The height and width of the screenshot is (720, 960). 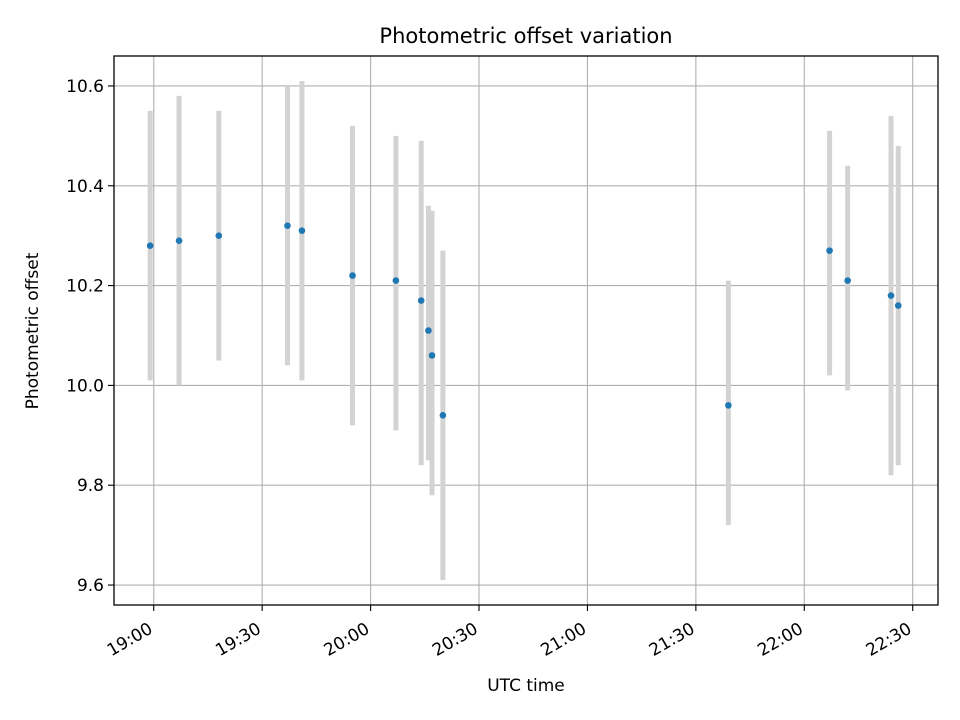 I want to click on y-tick-label: 10.0, so click(x=85, y=386).